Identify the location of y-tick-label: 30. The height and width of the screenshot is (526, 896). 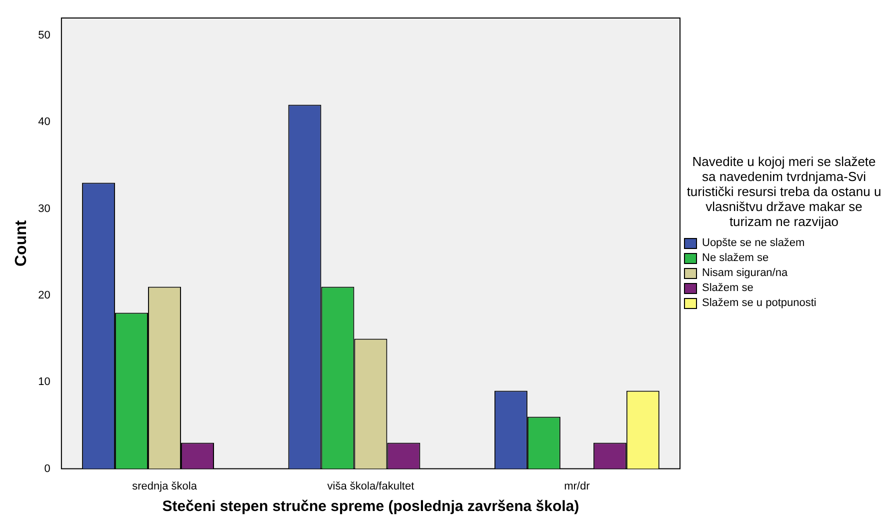
(44, 208).